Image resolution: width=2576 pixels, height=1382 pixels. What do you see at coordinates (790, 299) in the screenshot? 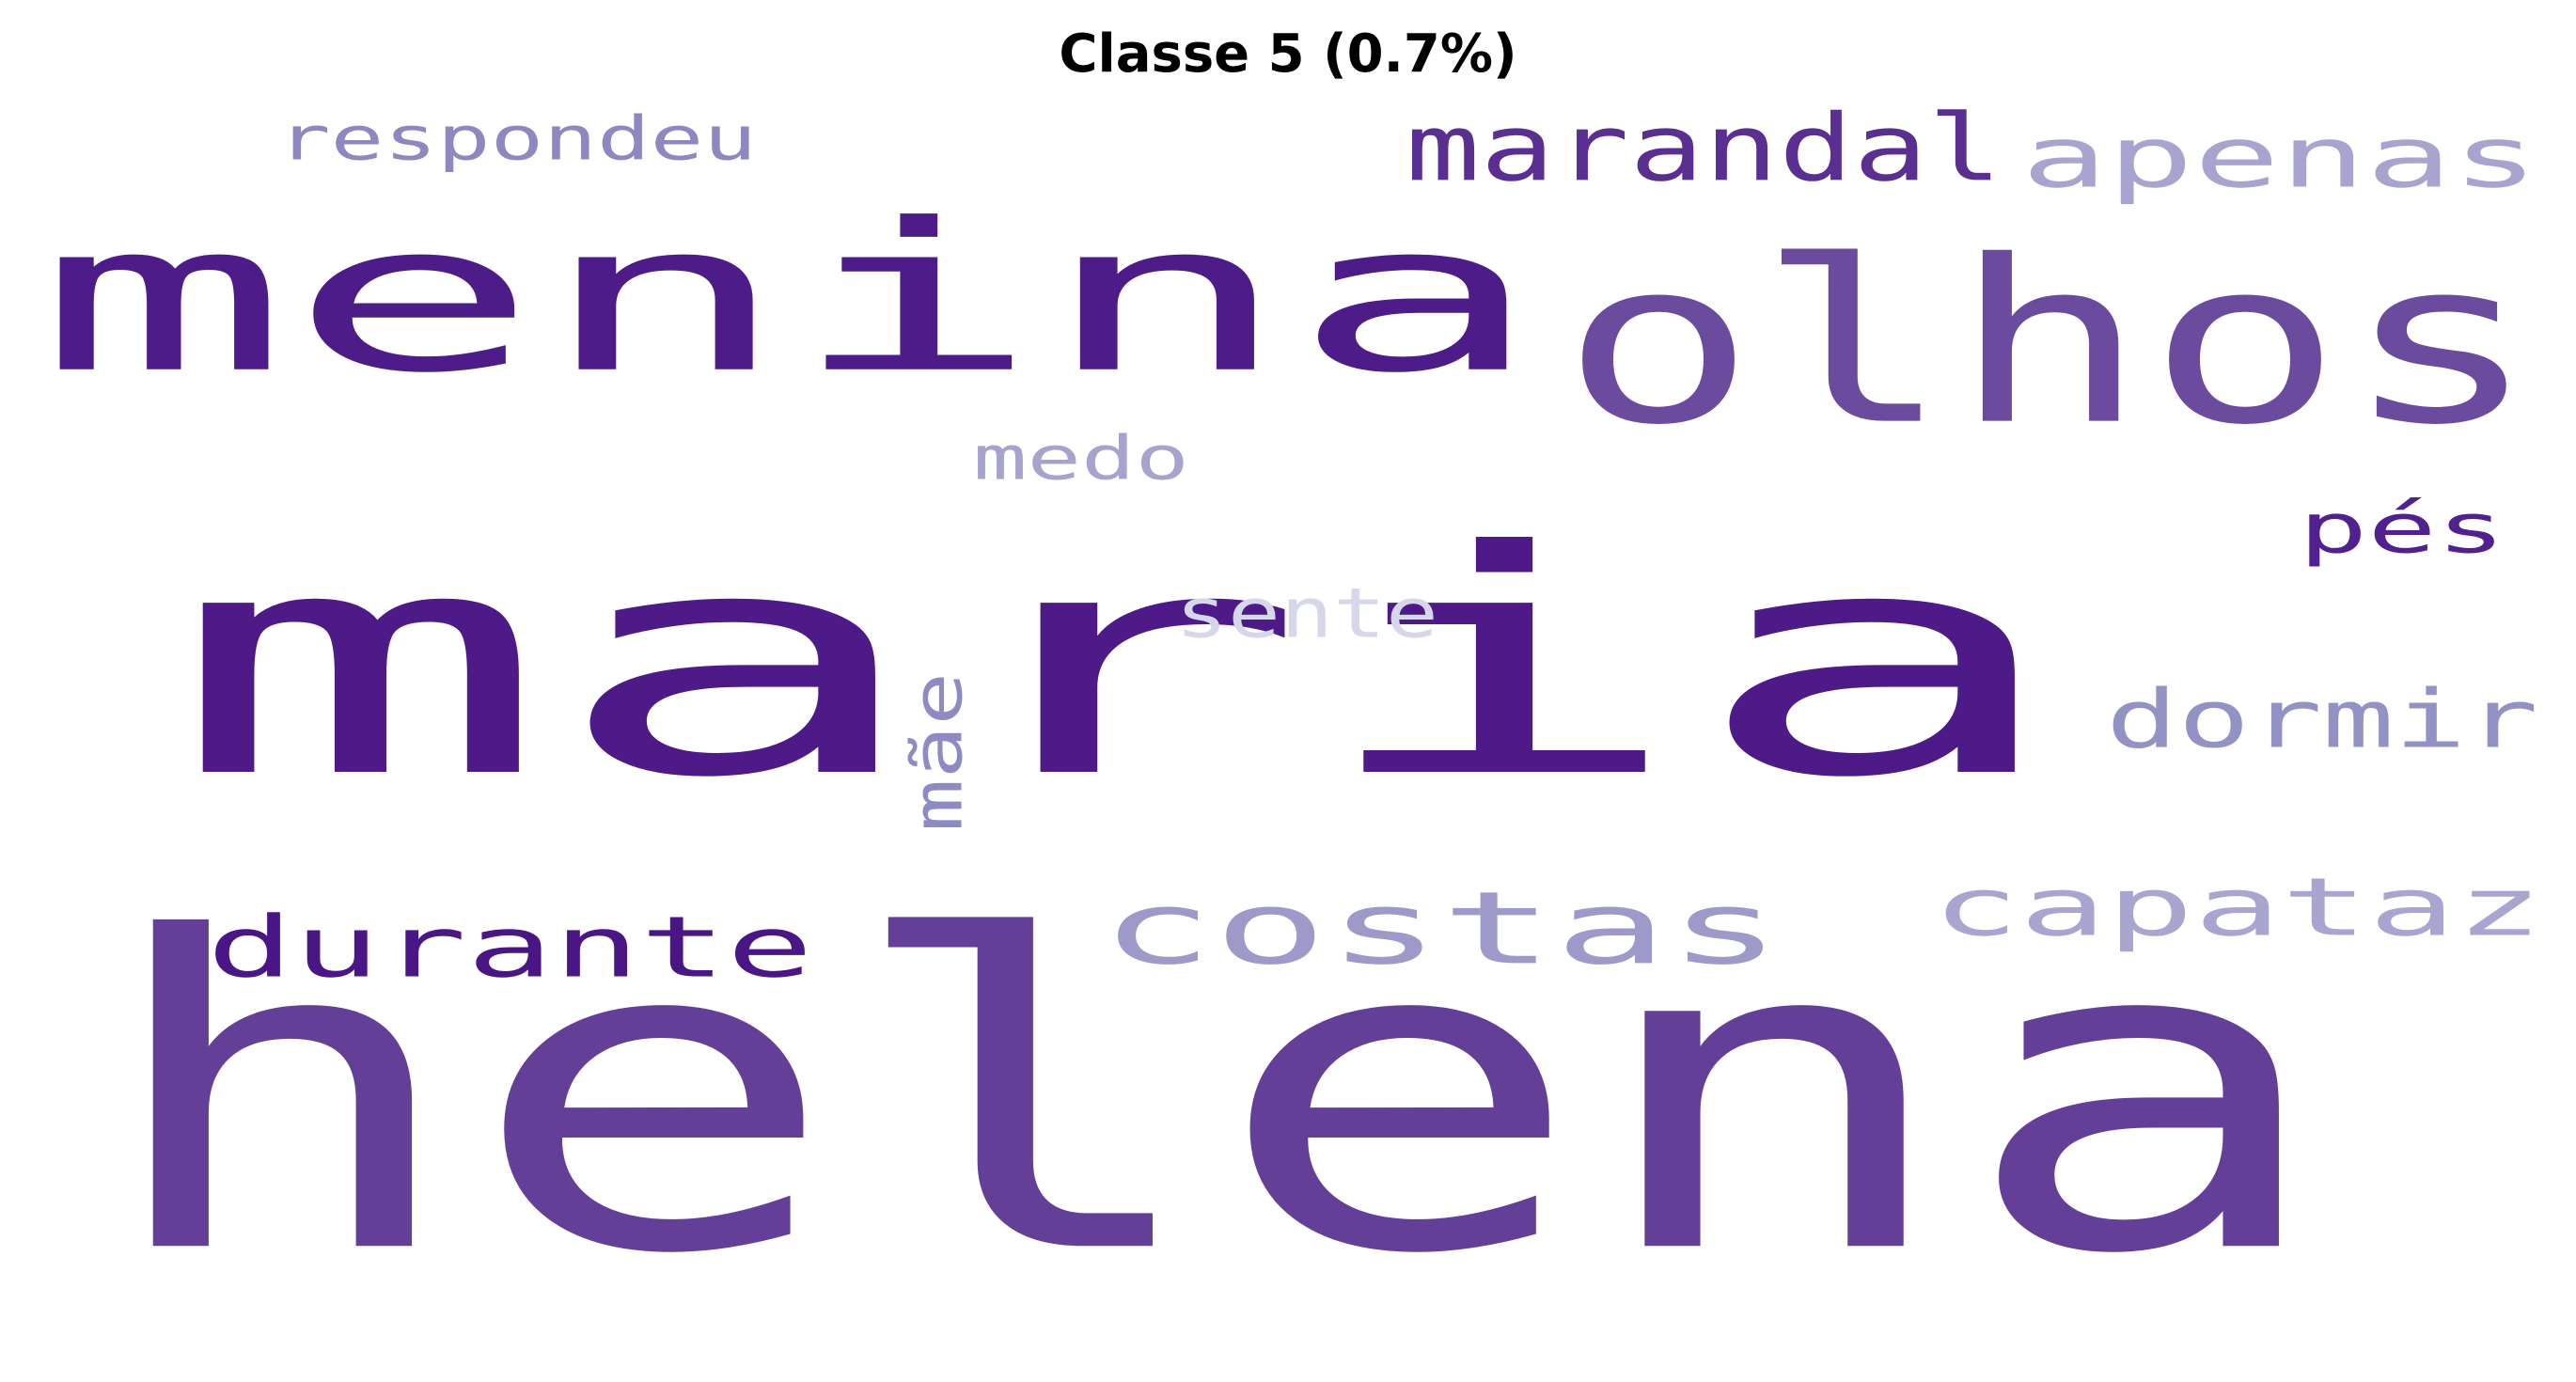
I see `cloud-word-menina: menina` at bounding box center [790, 299].